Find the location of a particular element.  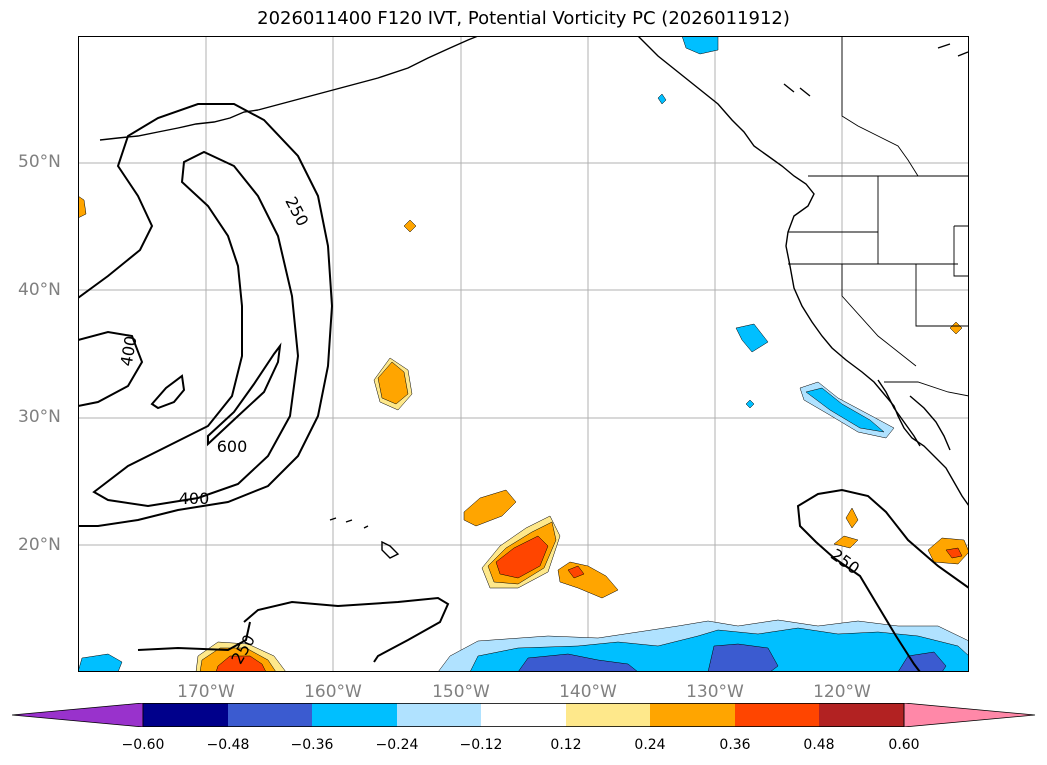

lon-label-170w: 170°W is located at coordinates (206, 692).